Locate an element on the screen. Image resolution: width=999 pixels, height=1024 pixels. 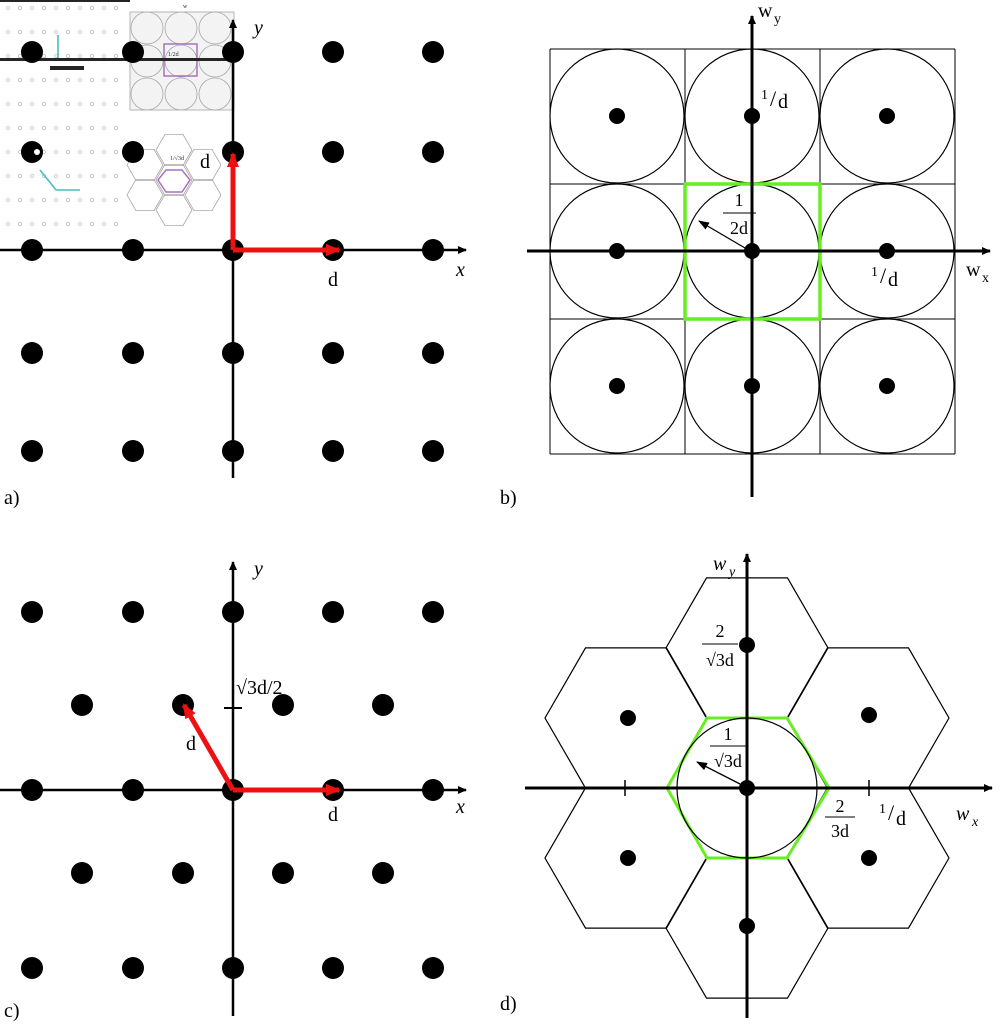
basis-x-label: d is located at coordinates (333, 280).